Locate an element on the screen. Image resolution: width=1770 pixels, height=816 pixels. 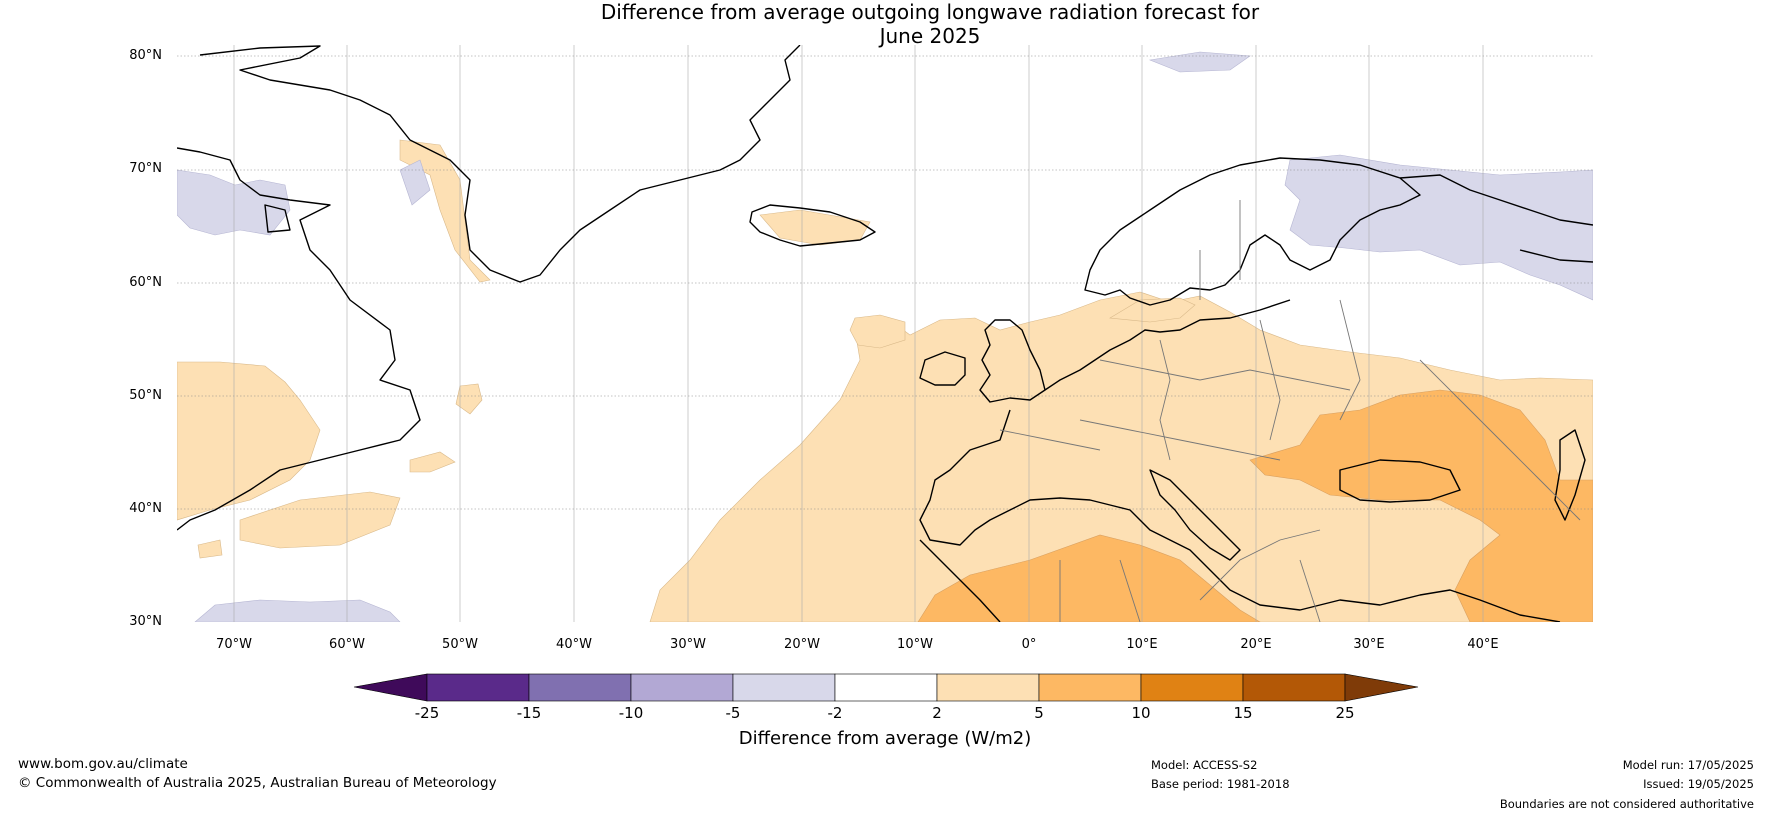
lon-label-20w: 20°W is located at coordinates (802, 644).